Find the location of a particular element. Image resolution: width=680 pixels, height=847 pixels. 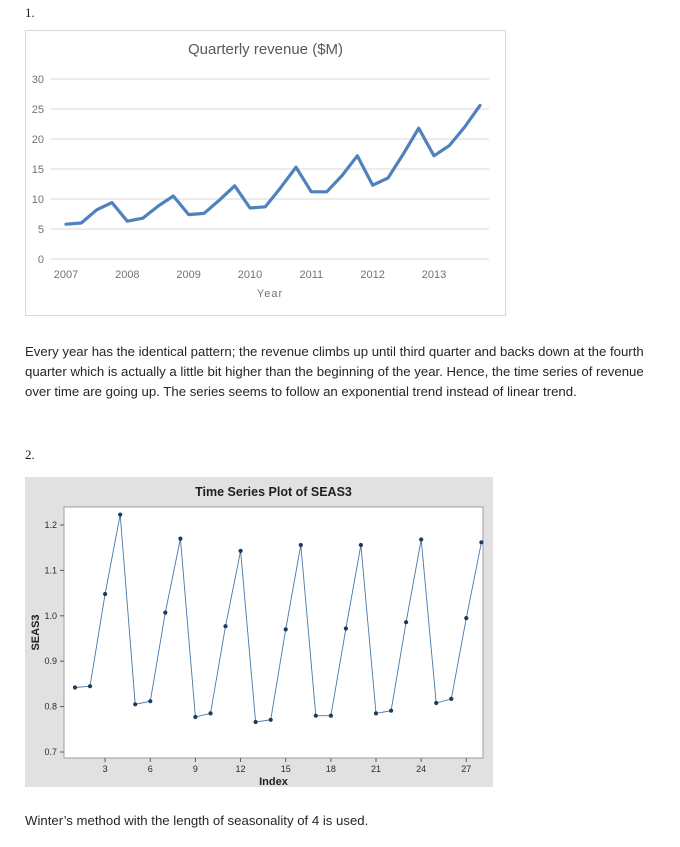

svg-text: 10 is located at coordinates (38, 200).